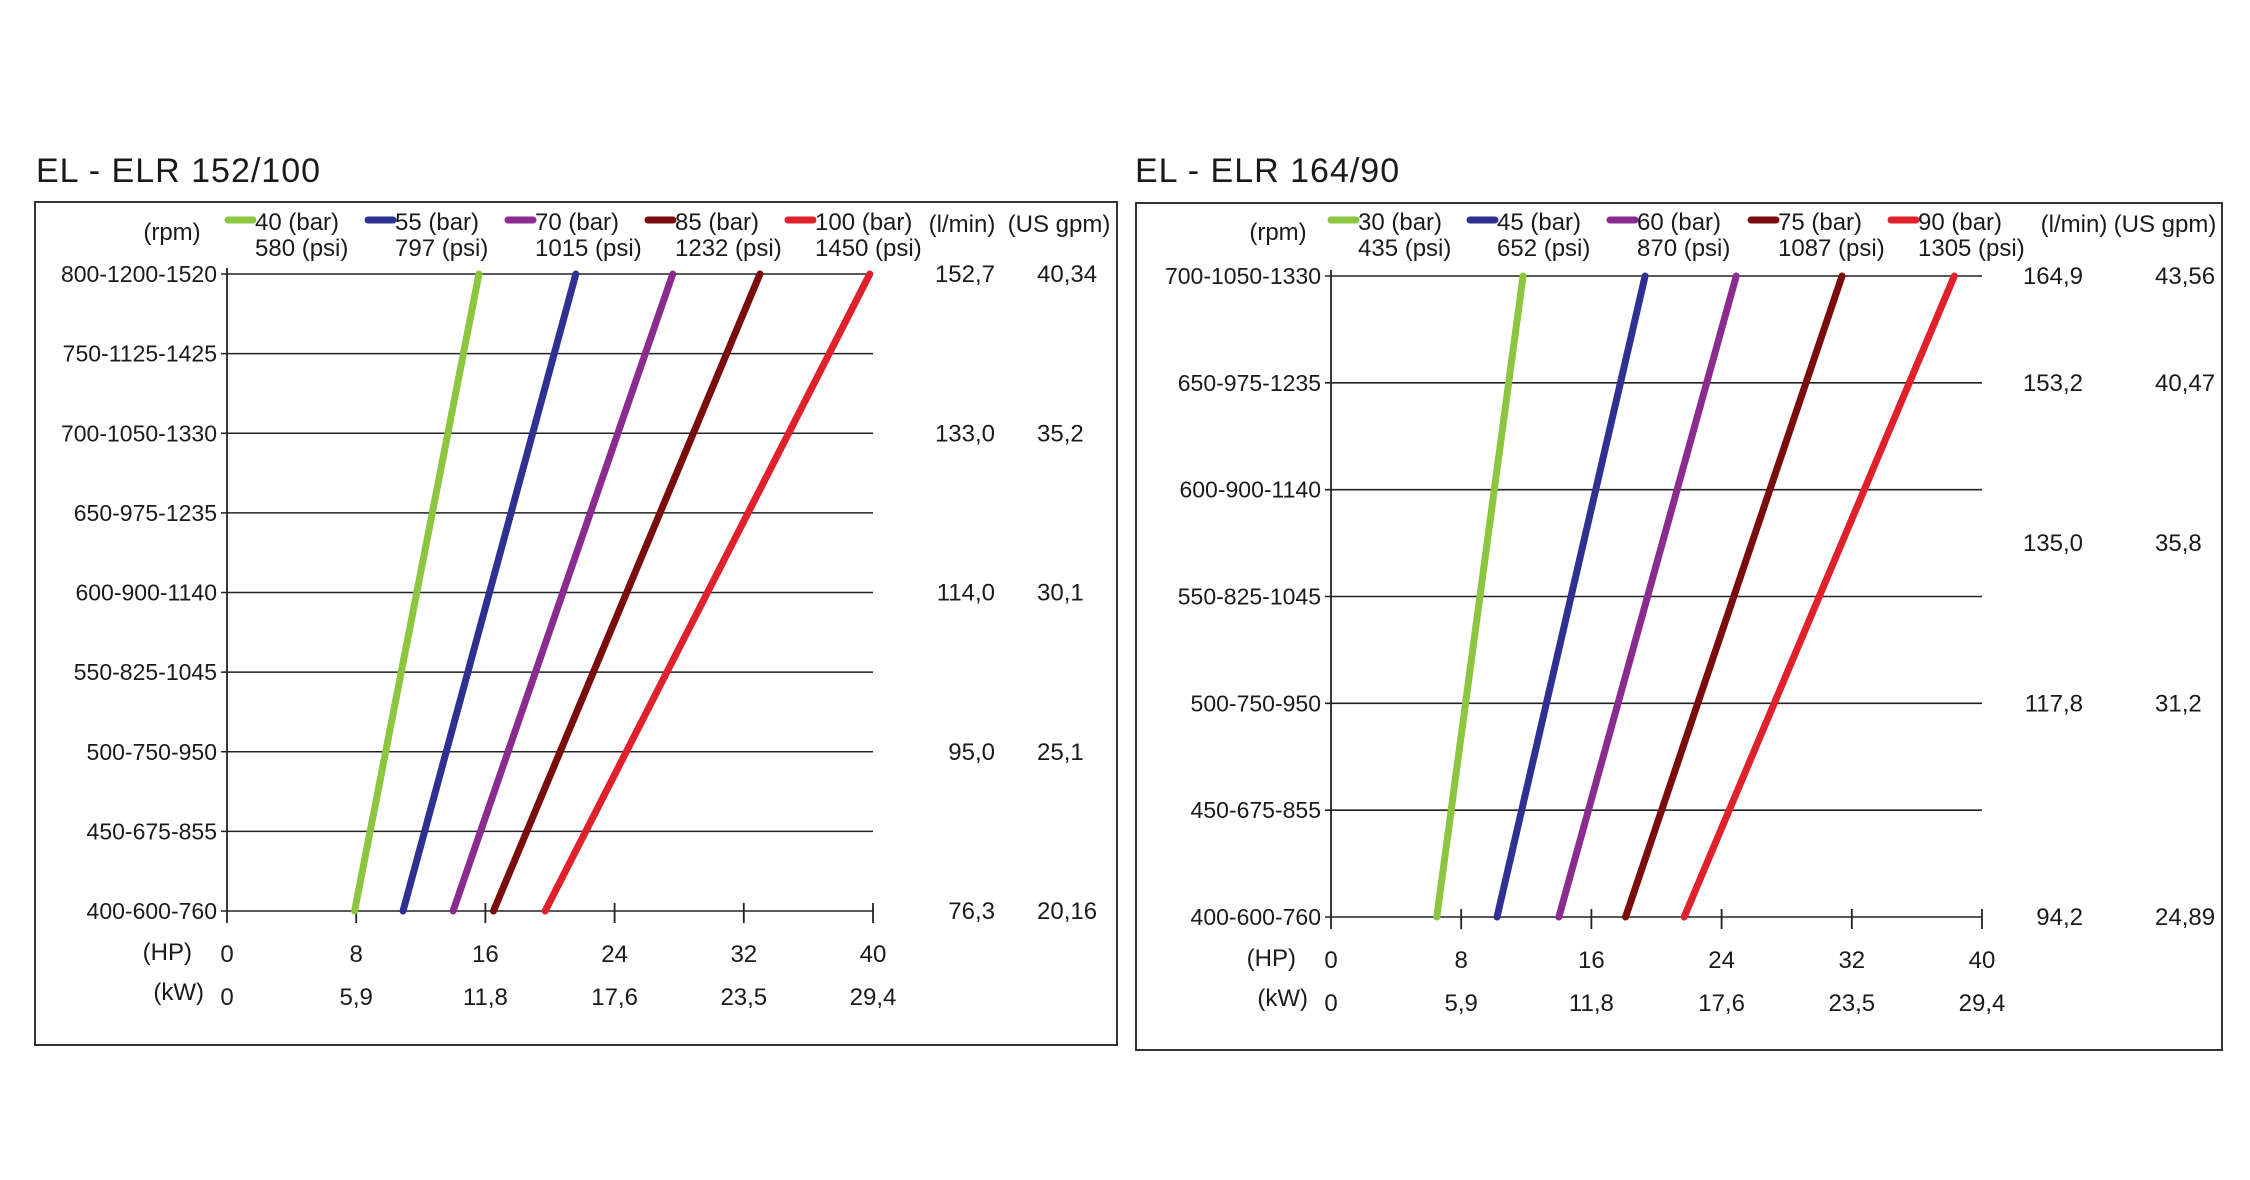  What do you see at coordinates (2165, 224) in the screenshot?
I see `flow-header-gpm-right: (US gpm)` at bounding box center [2165, 224].